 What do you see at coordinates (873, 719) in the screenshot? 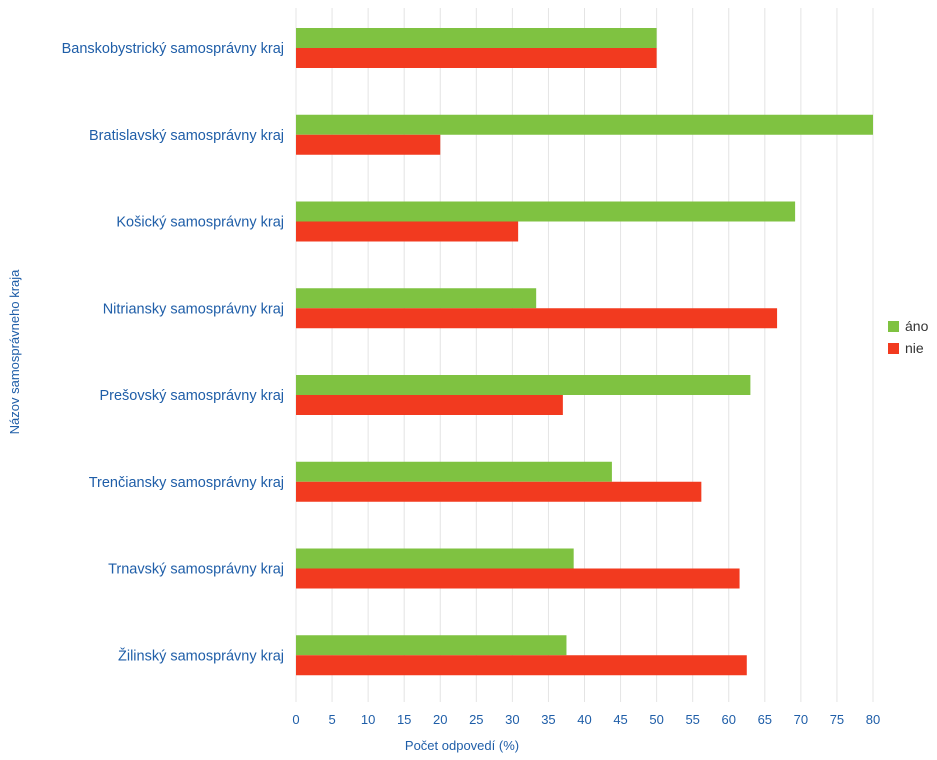
I see `x-tick-label: 80` at bounding box center [873, 719].